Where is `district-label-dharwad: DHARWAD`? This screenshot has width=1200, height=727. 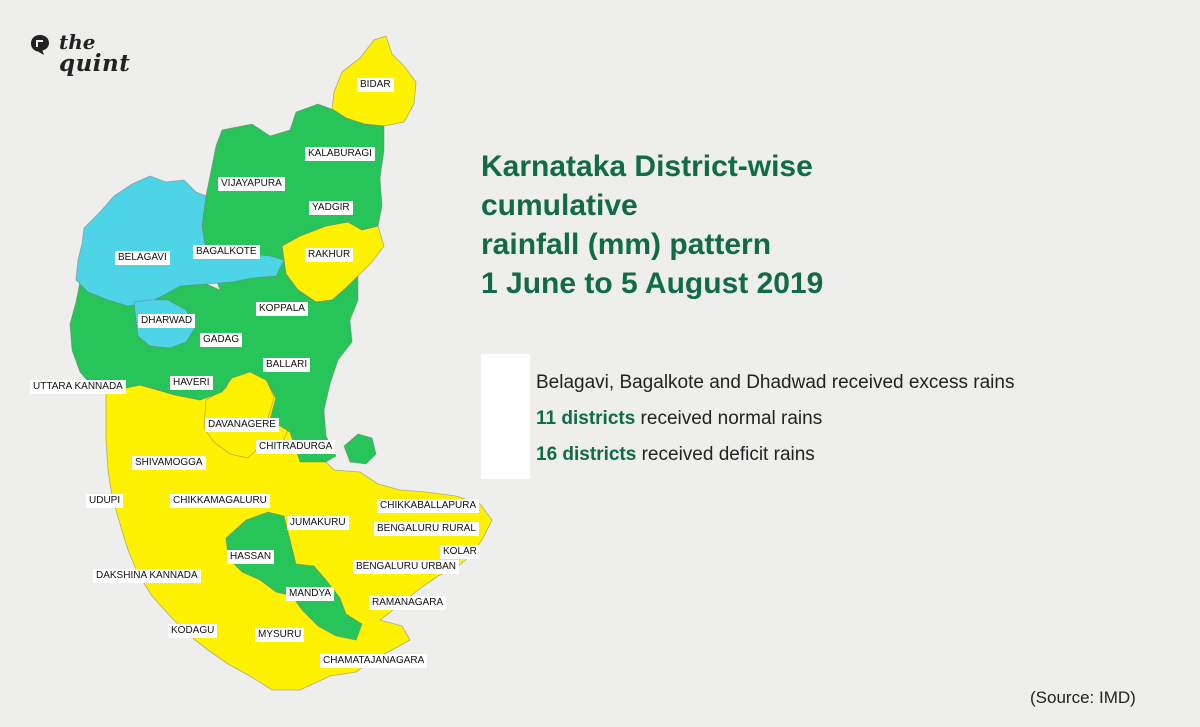 district-label-dharwad: DHARWAD is located at coordinates (167, 321).